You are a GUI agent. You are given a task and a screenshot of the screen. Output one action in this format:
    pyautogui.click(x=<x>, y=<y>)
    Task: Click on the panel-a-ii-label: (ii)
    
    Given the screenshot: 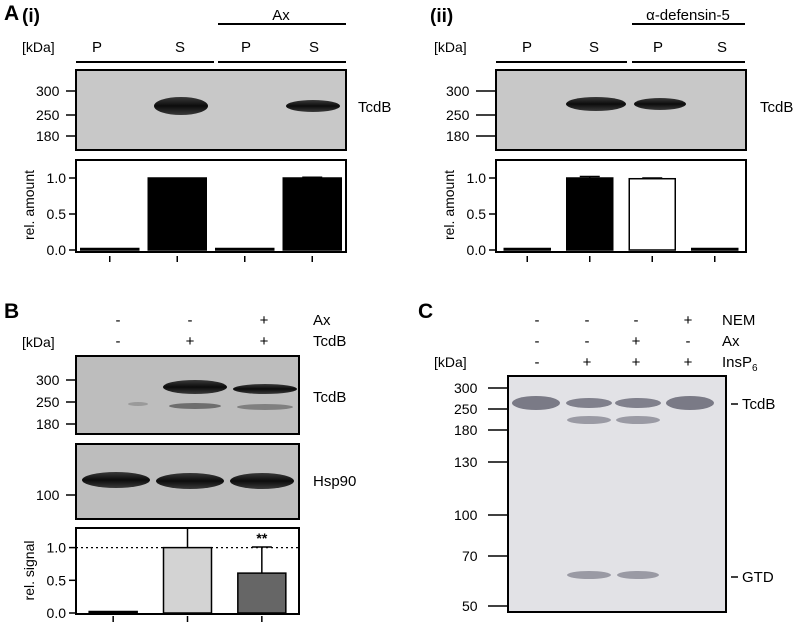 What is the action you would take?
    pyautogui.click(x=441, y=16)
    